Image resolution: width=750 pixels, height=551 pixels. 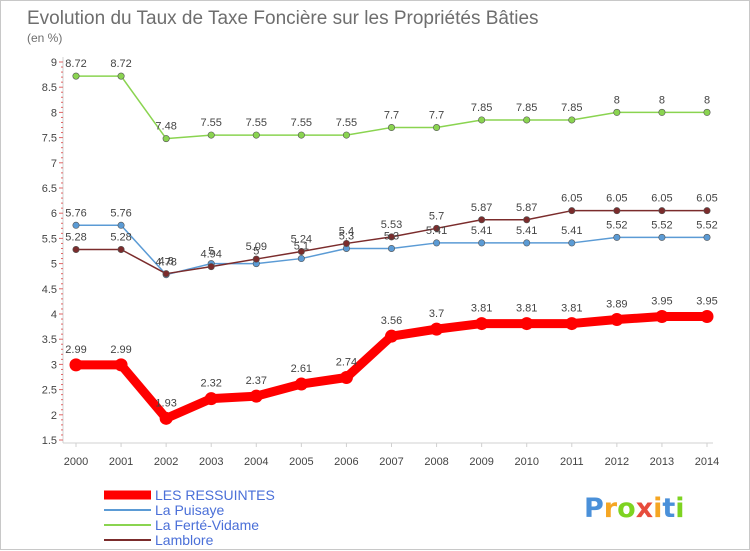 What do you see at coordinates (44, 38) in the screenshot?
I see `y-axis-unit-label: (en %)` at bounding box center [44, 38].